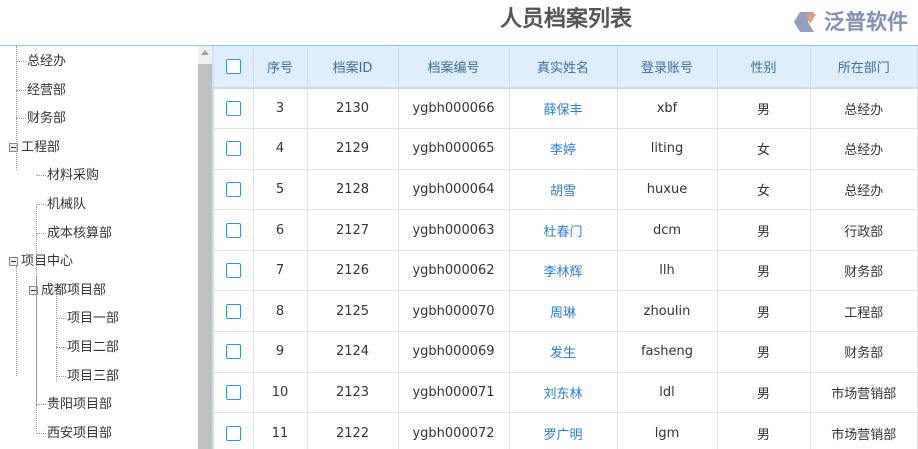 This screenshot has width=918, height=449. What do you see at coordinates (80, 405) in the screenshot?
I see `tree-node-label: 贵阳项目部` at bounding box center [80, 405].